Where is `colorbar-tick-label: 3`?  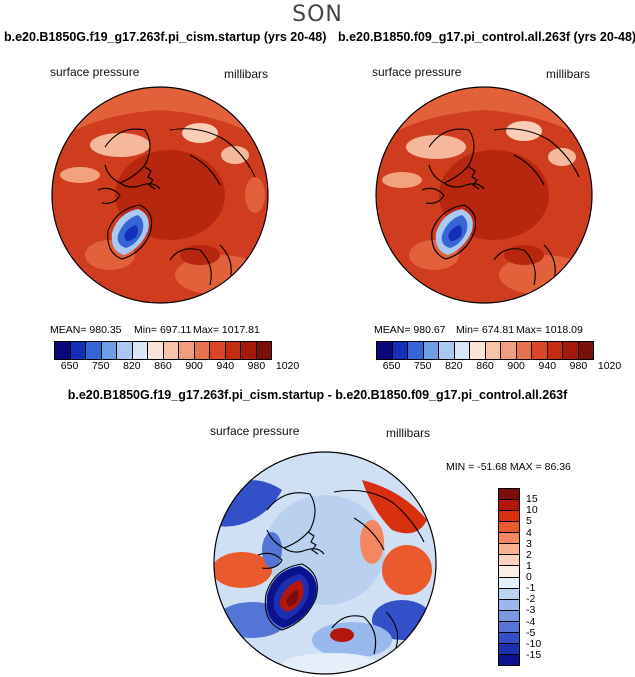
colorbar-tick-label: 3 is located at coordinates (529, 543).